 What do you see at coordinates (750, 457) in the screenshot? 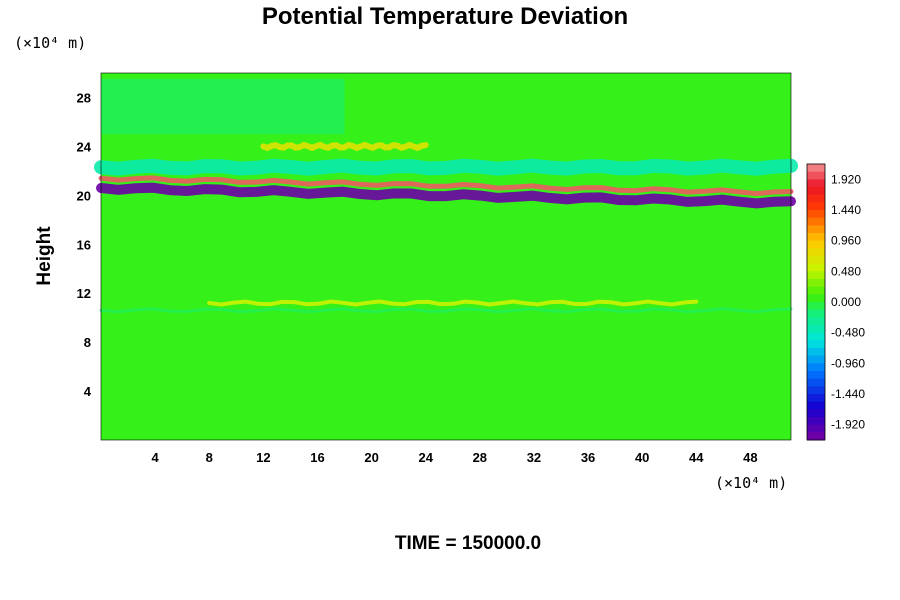
I see `x-tick-label: 48` at bounding box center [750, 457].